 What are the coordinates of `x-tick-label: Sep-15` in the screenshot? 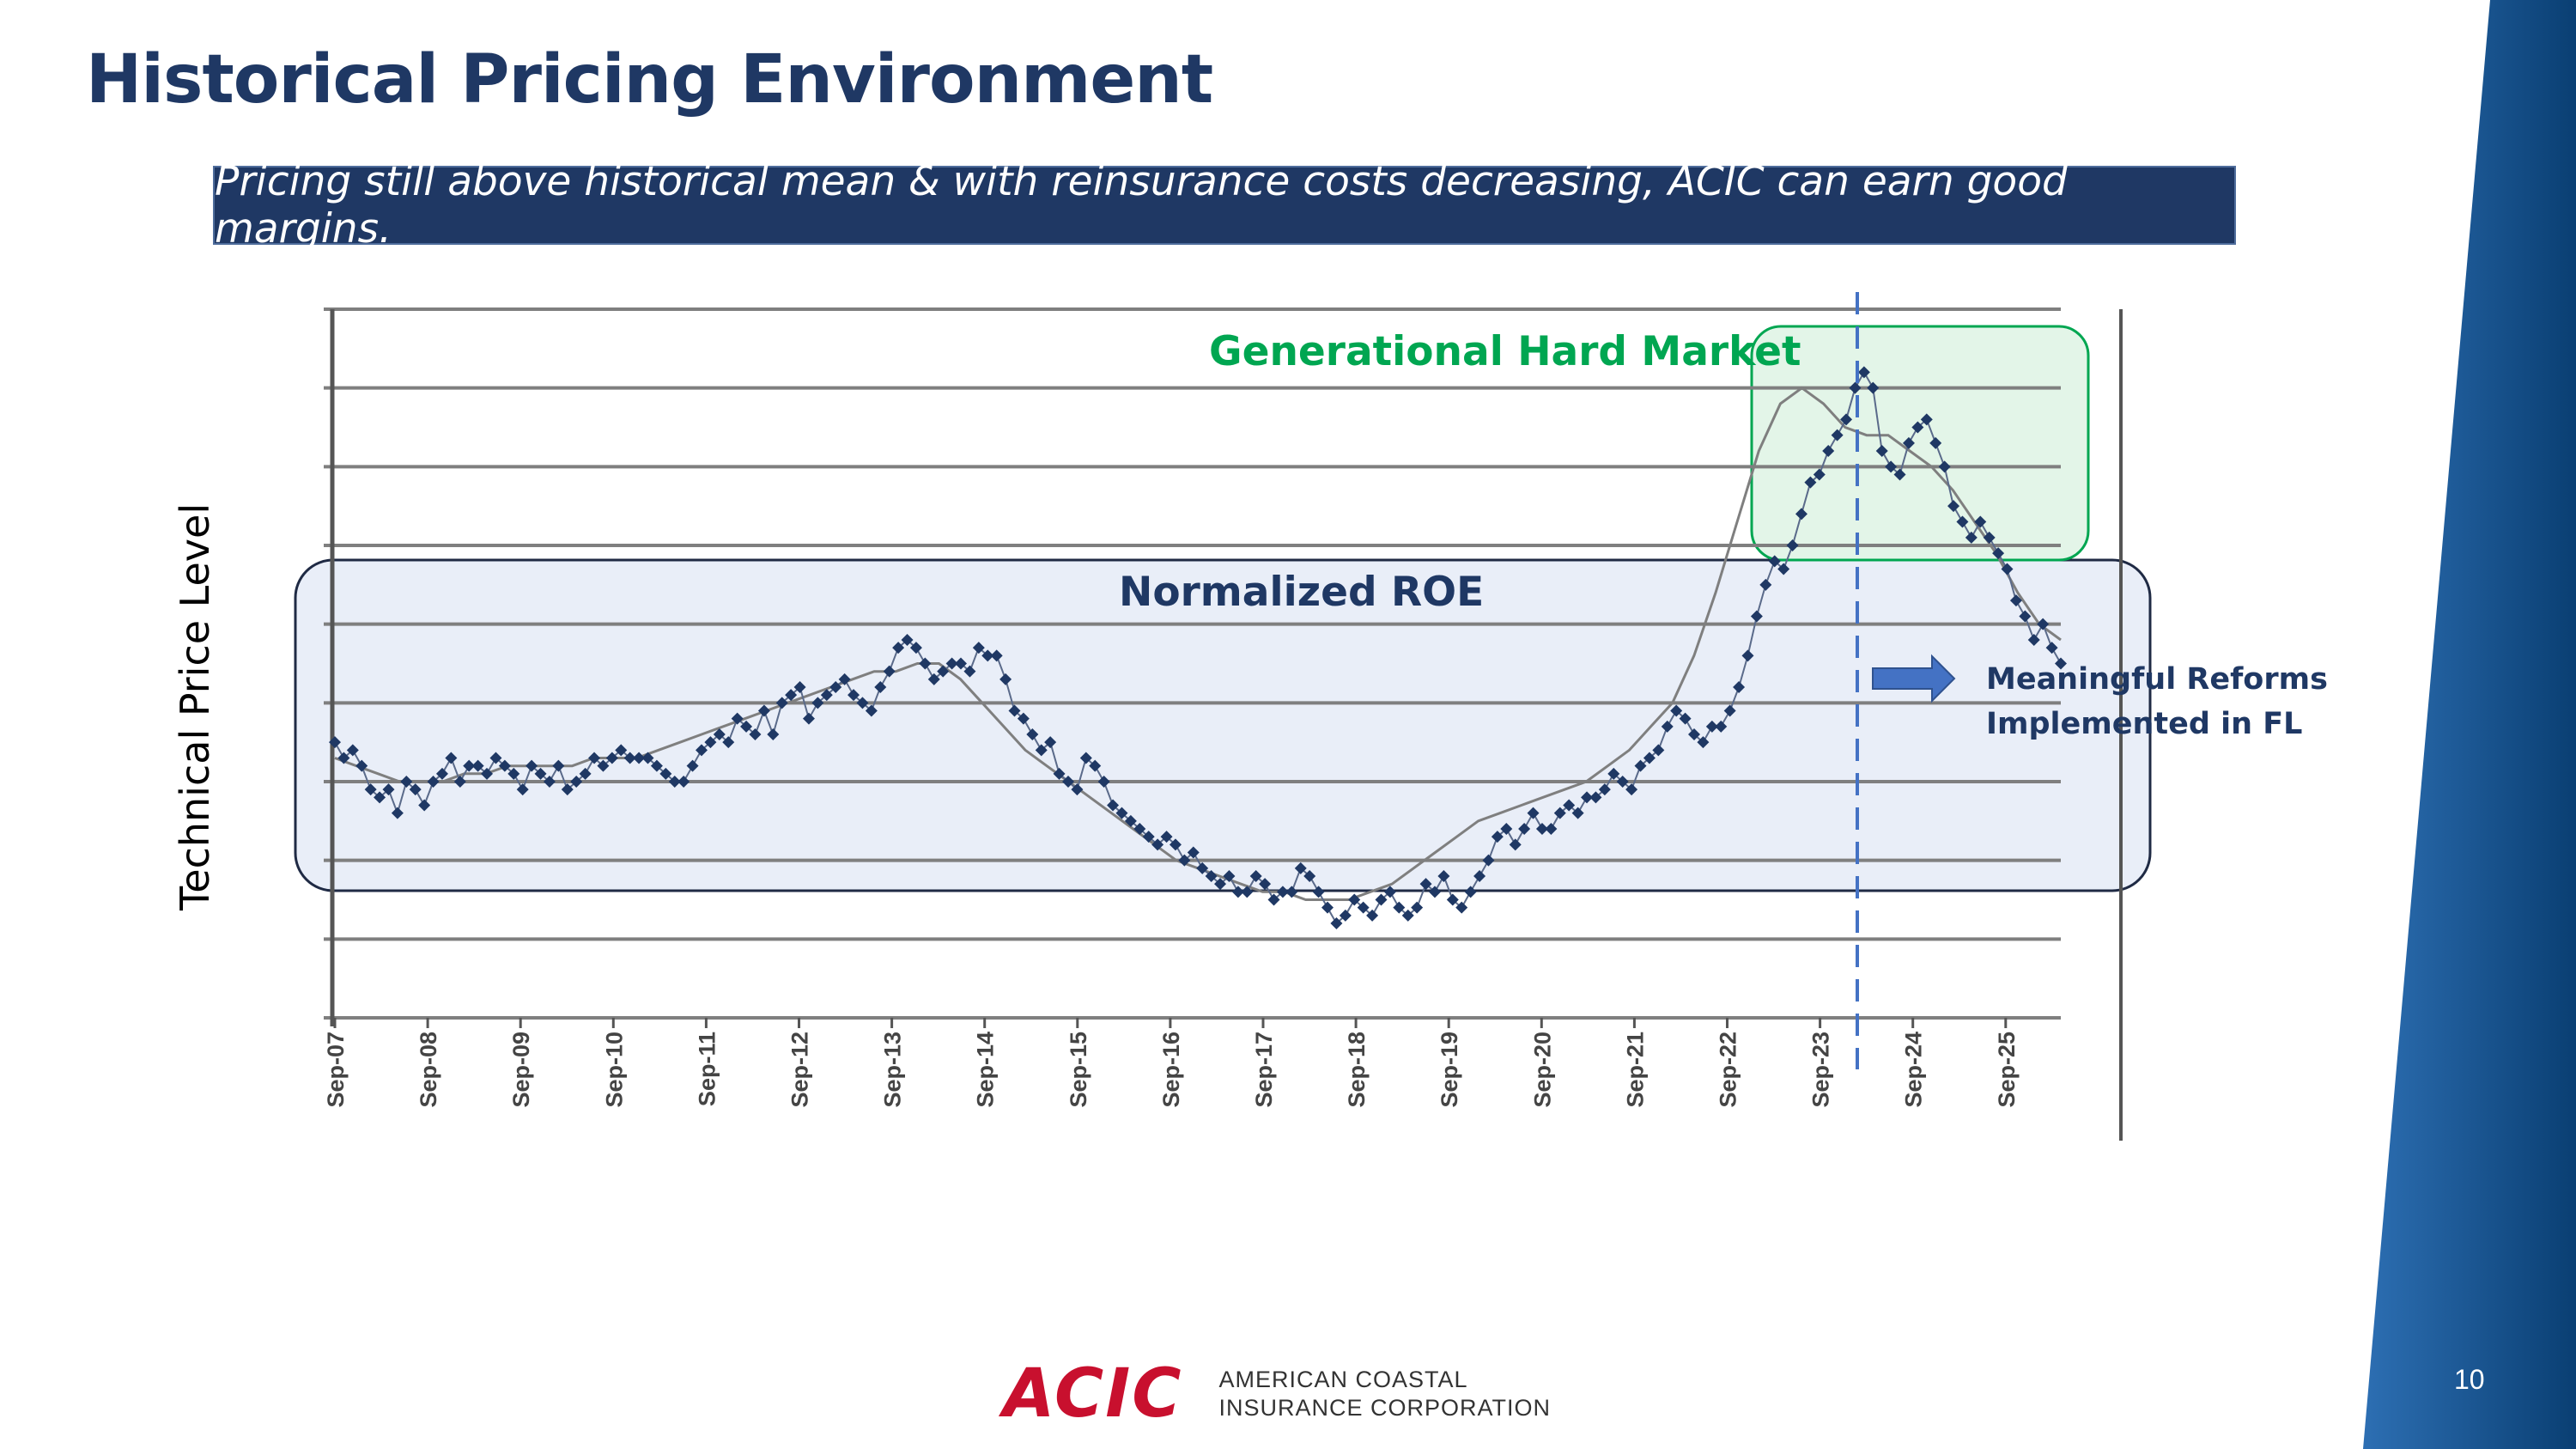 It's located at (1078, 1070).